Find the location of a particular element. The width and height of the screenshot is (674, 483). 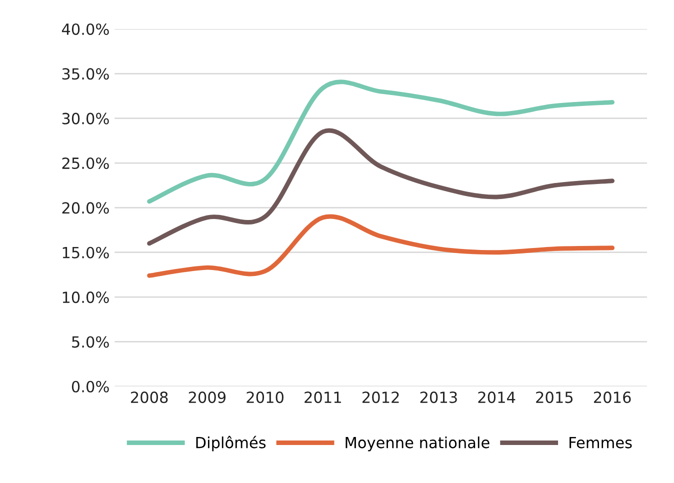

y-tick-label: 35.0% is located at coordinates (85, 74).